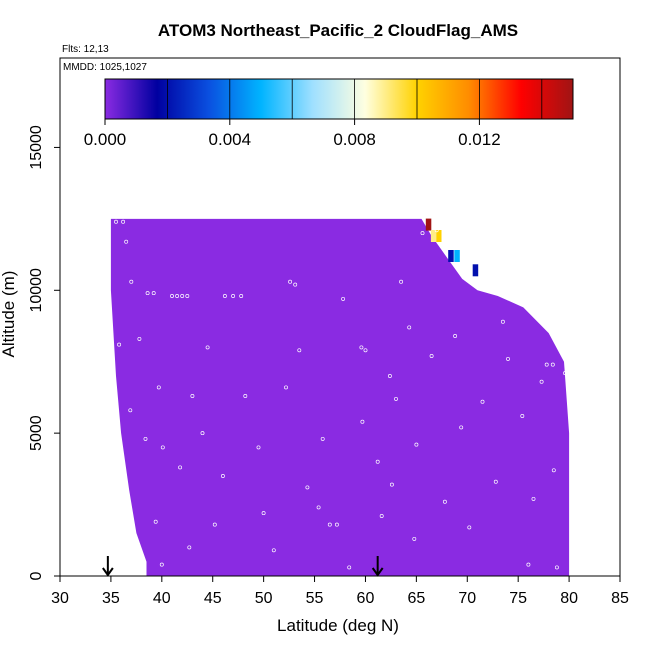 This screenshot has width=650, height=650. What do you see at coordinates (264, 598) in the screenshot?
I see `x-tick-label: 50` at bounding box center [264, 598].